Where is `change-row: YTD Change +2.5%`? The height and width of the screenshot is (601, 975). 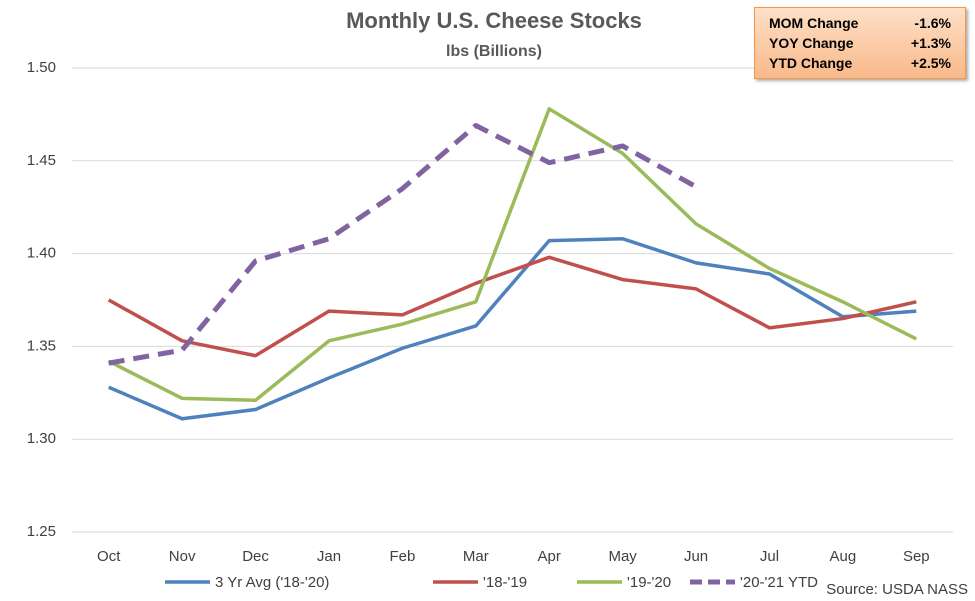 change-row: YTD Change +2.5% is located at coordinates (860, 63).